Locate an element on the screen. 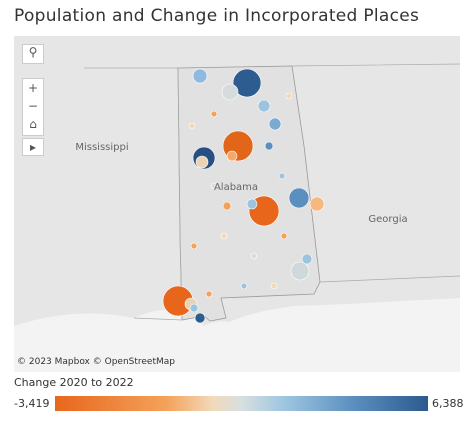  map-label: Georgia is located at coordinates (387, 219).